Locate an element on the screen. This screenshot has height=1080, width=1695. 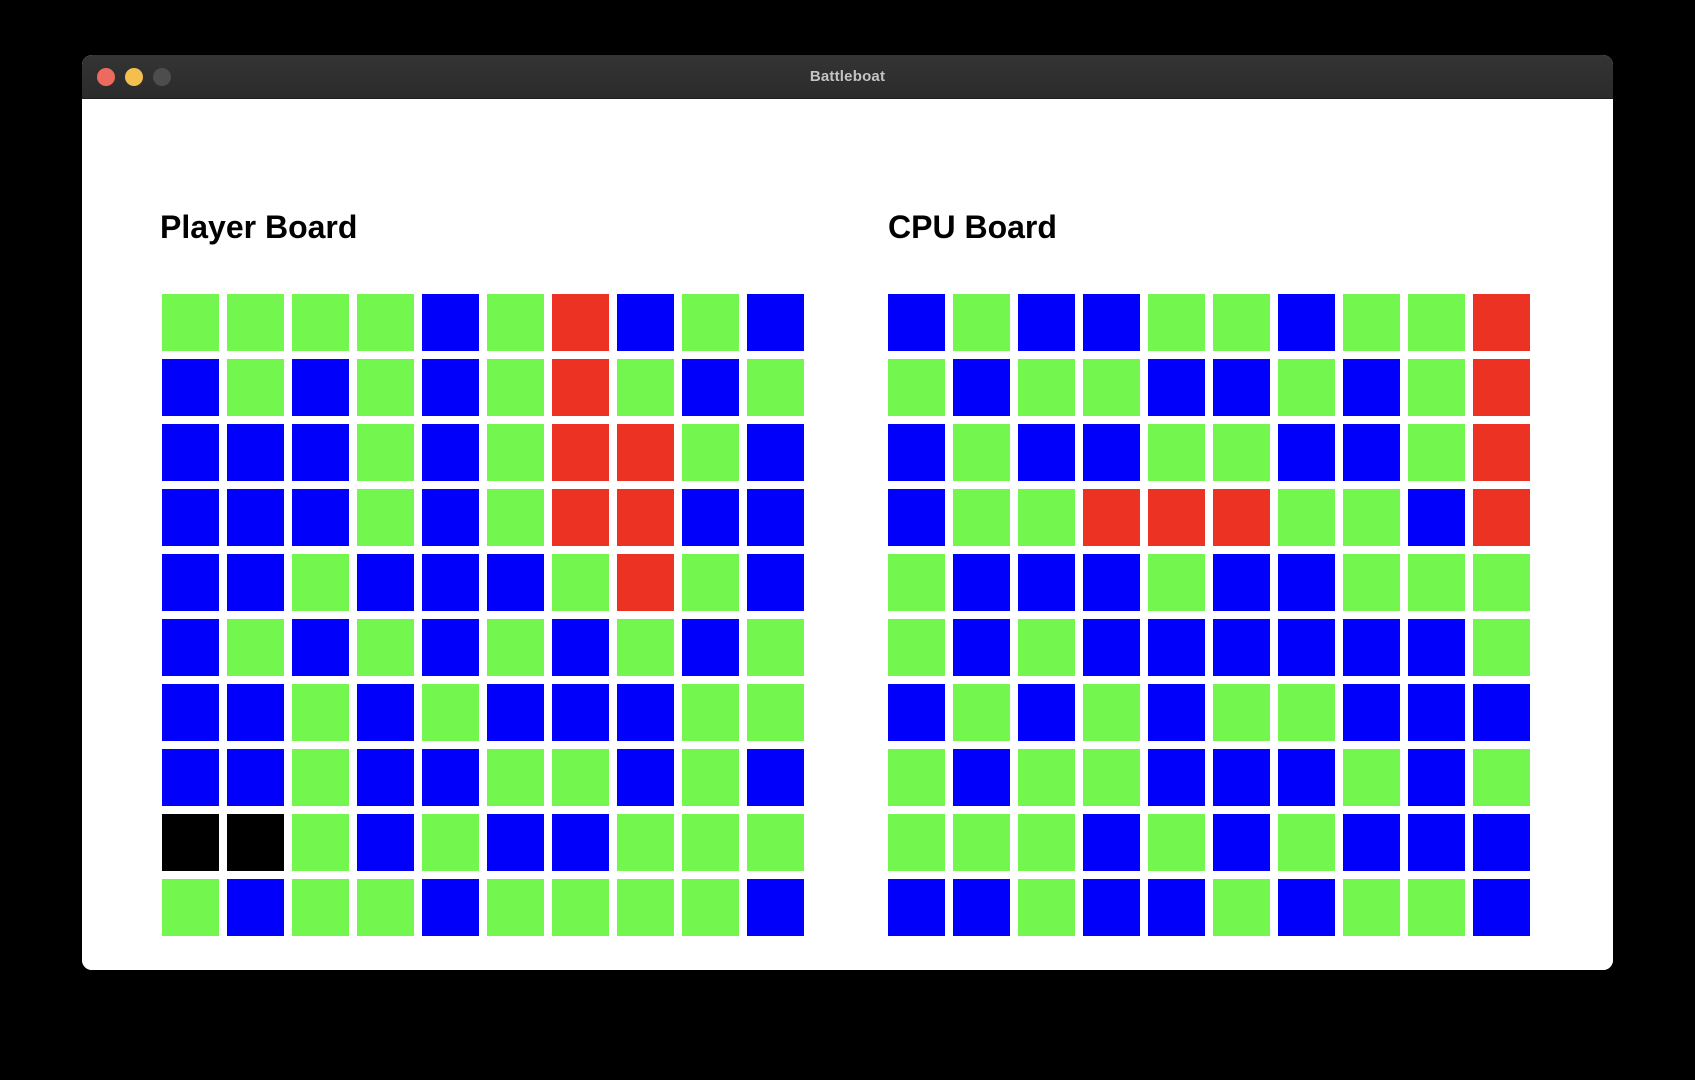
cpu-cell-r4c5 is located at coordinates (1176, 517).